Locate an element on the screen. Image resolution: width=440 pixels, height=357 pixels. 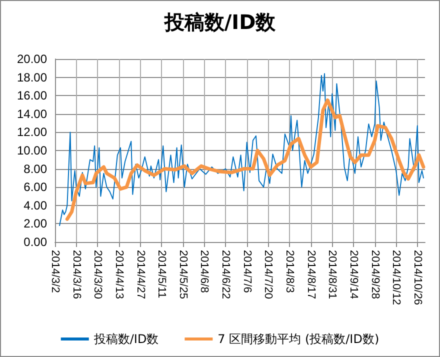
y-tick-label: 10.00 is located at coordinates (32, 151).